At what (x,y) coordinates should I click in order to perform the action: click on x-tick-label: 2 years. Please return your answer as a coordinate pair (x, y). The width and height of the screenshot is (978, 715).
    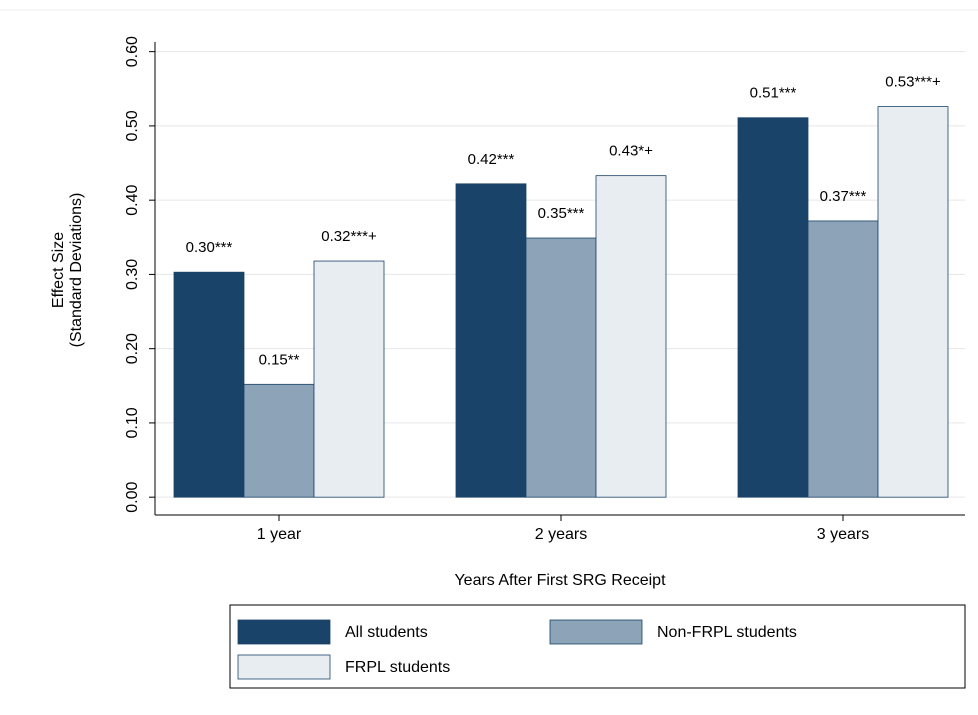
    Looking at the image, I should click on (561, 534).